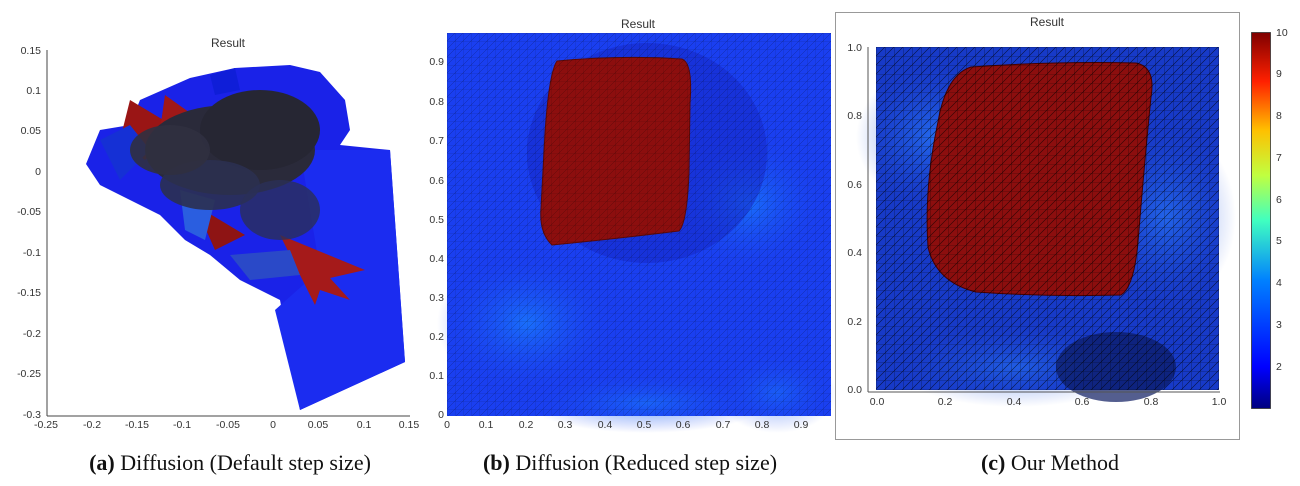 The width and height of the screenshot is (1300, 486). Describe the element at coordinates (1282, 33) in the screenshot. I see `colorbar-tick: 10` at that location.